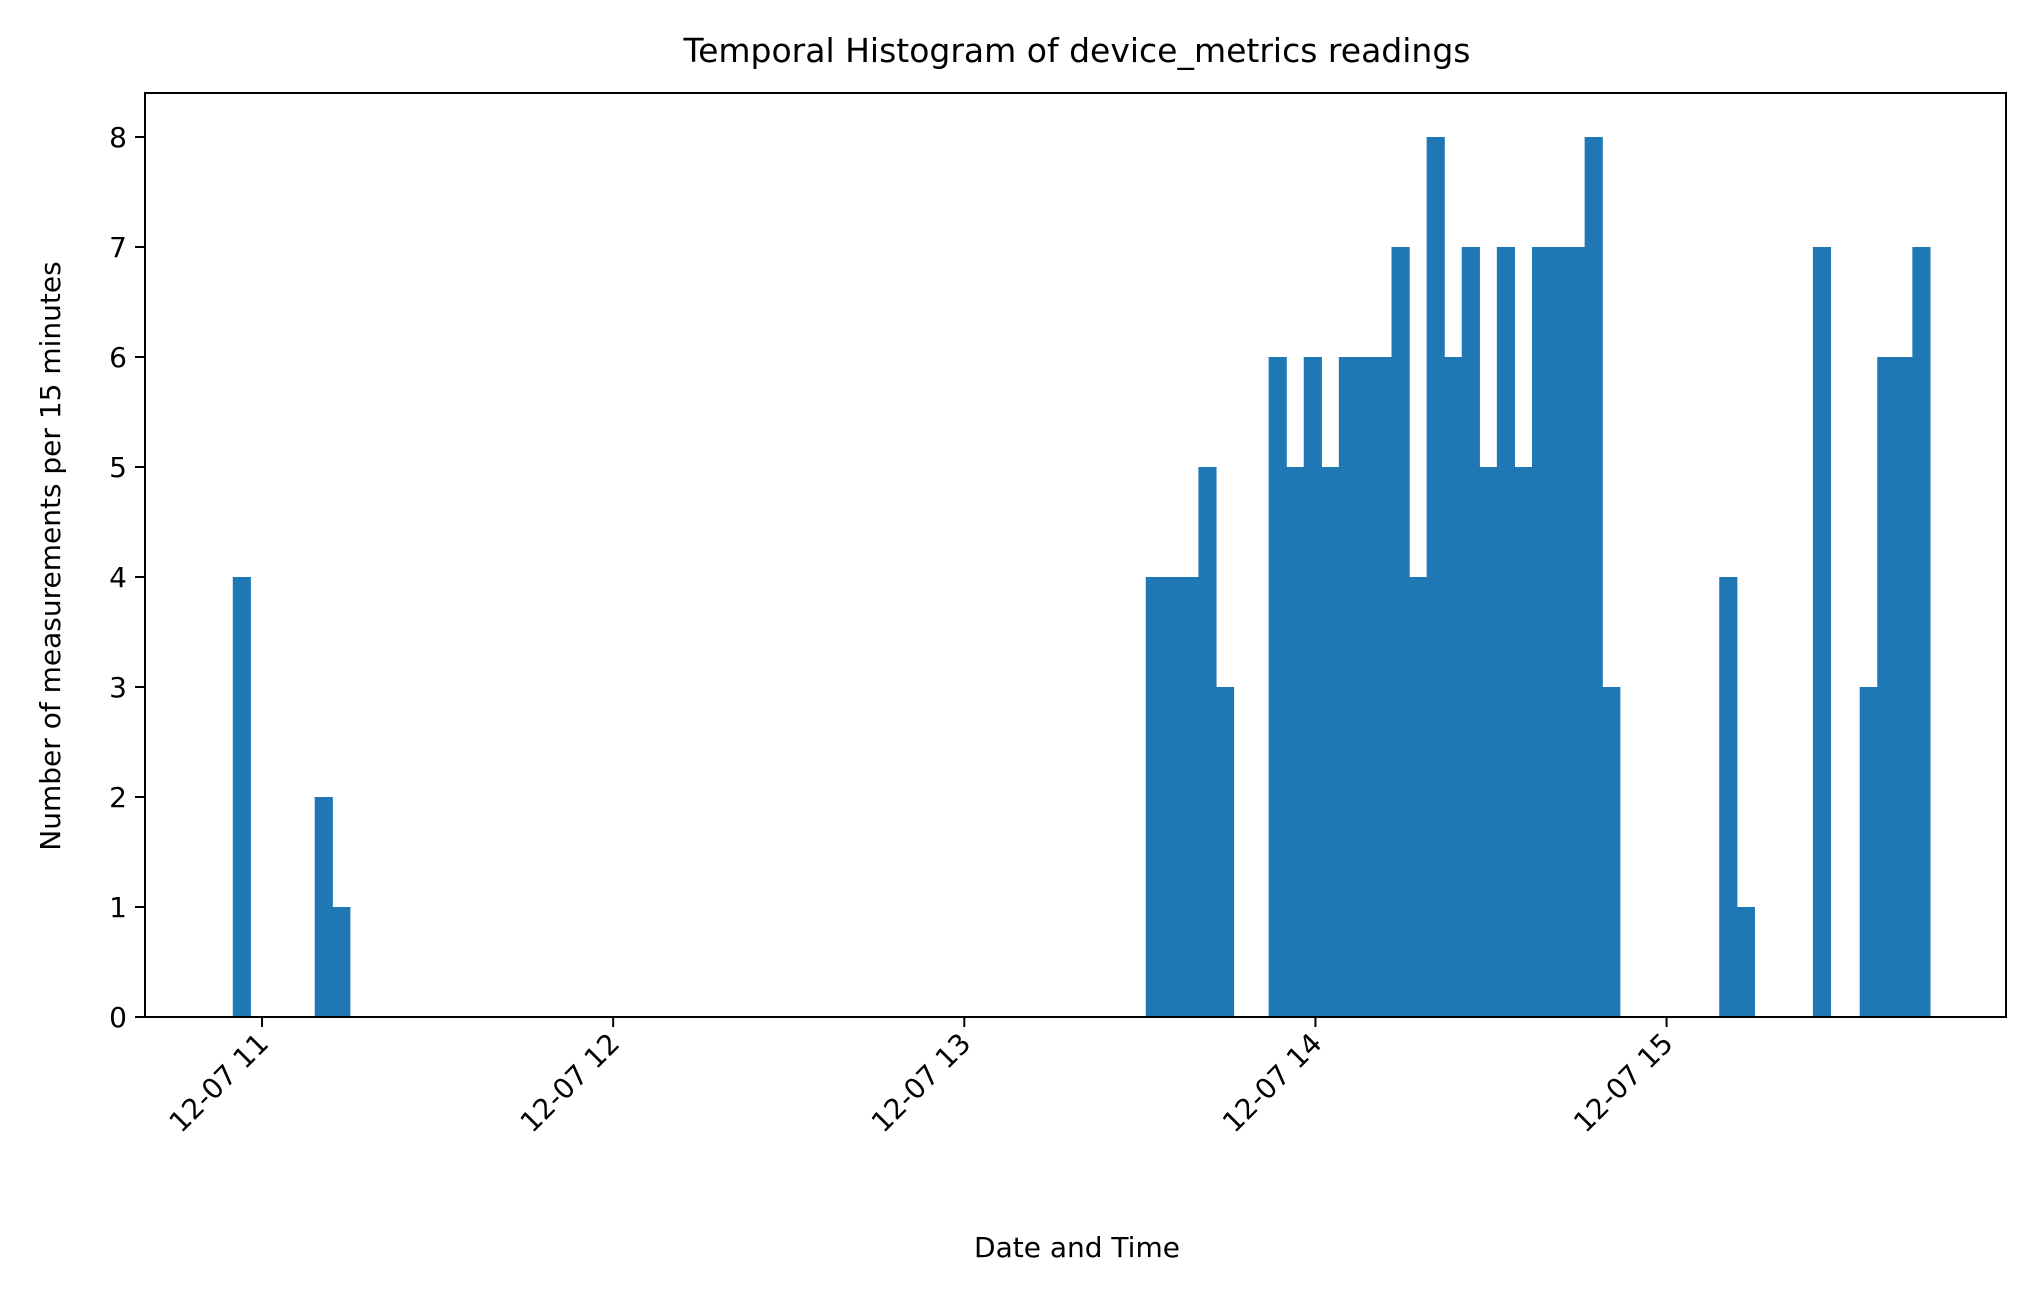 The height and width of the screenshot is (1296, 2034). I want to click on y-tick-label: 6, so click(118, 357).